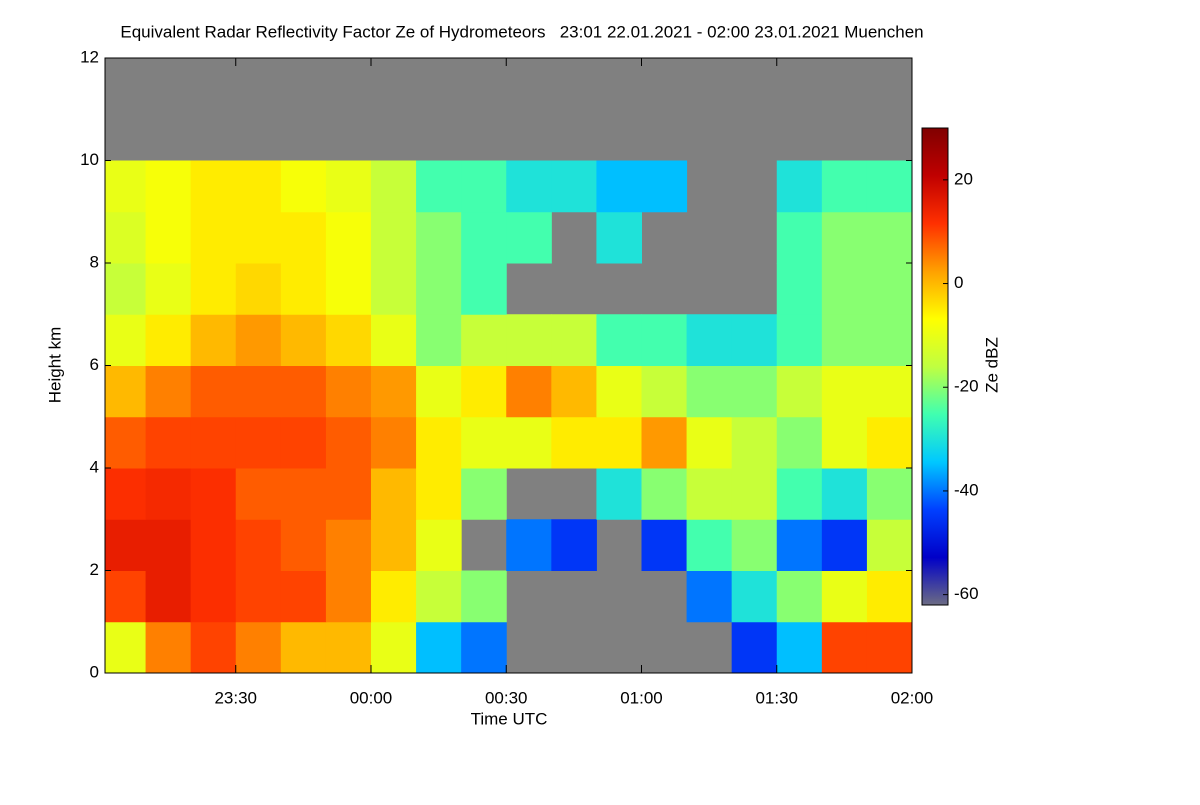 This screenshot has height=805, width=1200. Describe the element at coordinates (991, 365) in the screenshot. I see `colorbar-label: Ze dBZ` at that location.